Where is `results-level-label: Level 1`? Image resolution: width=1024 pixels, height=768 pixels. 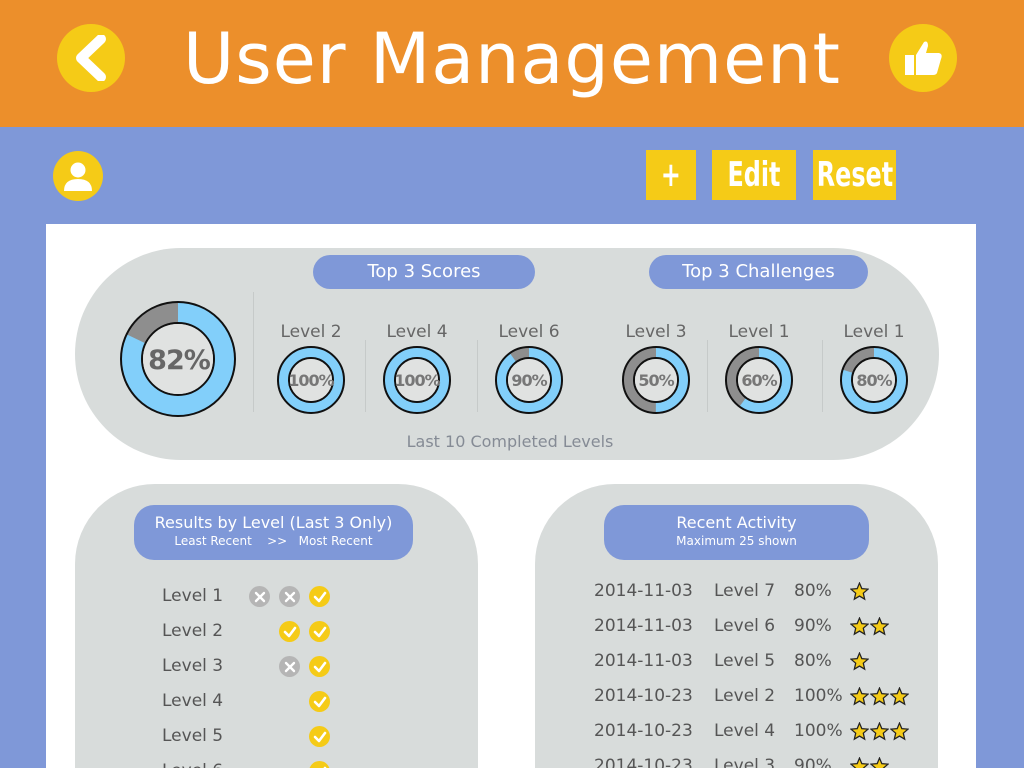 results-level-label: Level 1 is located at coordinates (193, 596).